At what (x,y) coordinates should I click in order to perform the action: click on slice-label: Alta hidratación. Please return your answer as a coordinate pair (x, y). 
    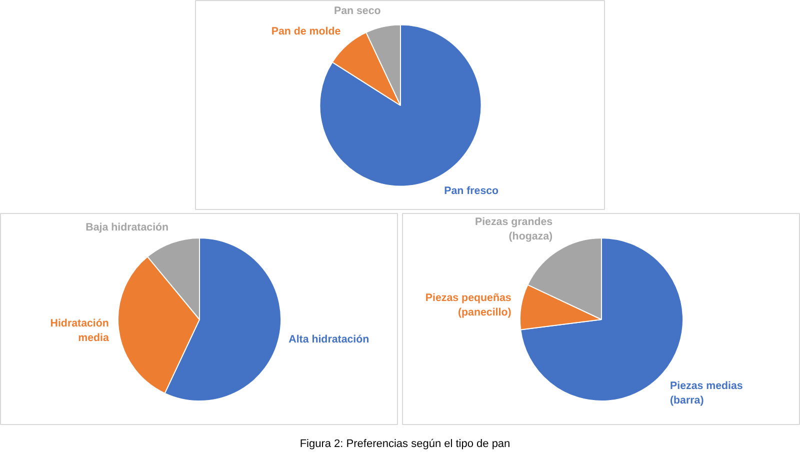
    Looking at the image, I should click on (329, 339).